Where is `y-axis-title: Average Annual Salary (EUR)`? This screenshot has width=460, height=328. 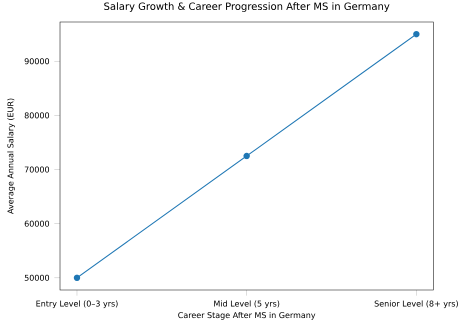 y-axis-title: Average Annual Salary (EUR) is located at coordinates (11, 156).